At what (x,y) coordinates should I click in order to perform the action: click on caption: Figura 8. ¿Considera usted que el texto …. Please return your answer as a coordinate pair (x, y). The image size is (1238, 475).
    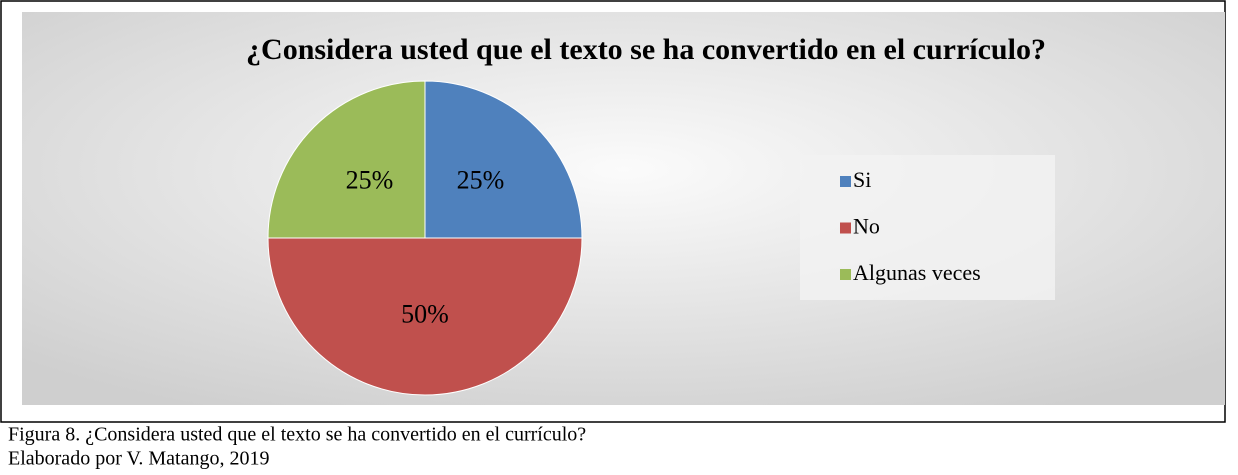
    Looking at the image, I should click on (297, 435).